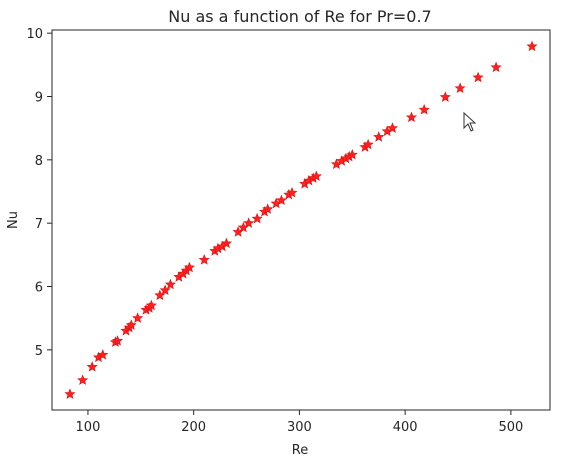 This screenshot has width=572, height=459. I want to click on y-axis: 5 6 7 8 9 10, so click(39, 193).